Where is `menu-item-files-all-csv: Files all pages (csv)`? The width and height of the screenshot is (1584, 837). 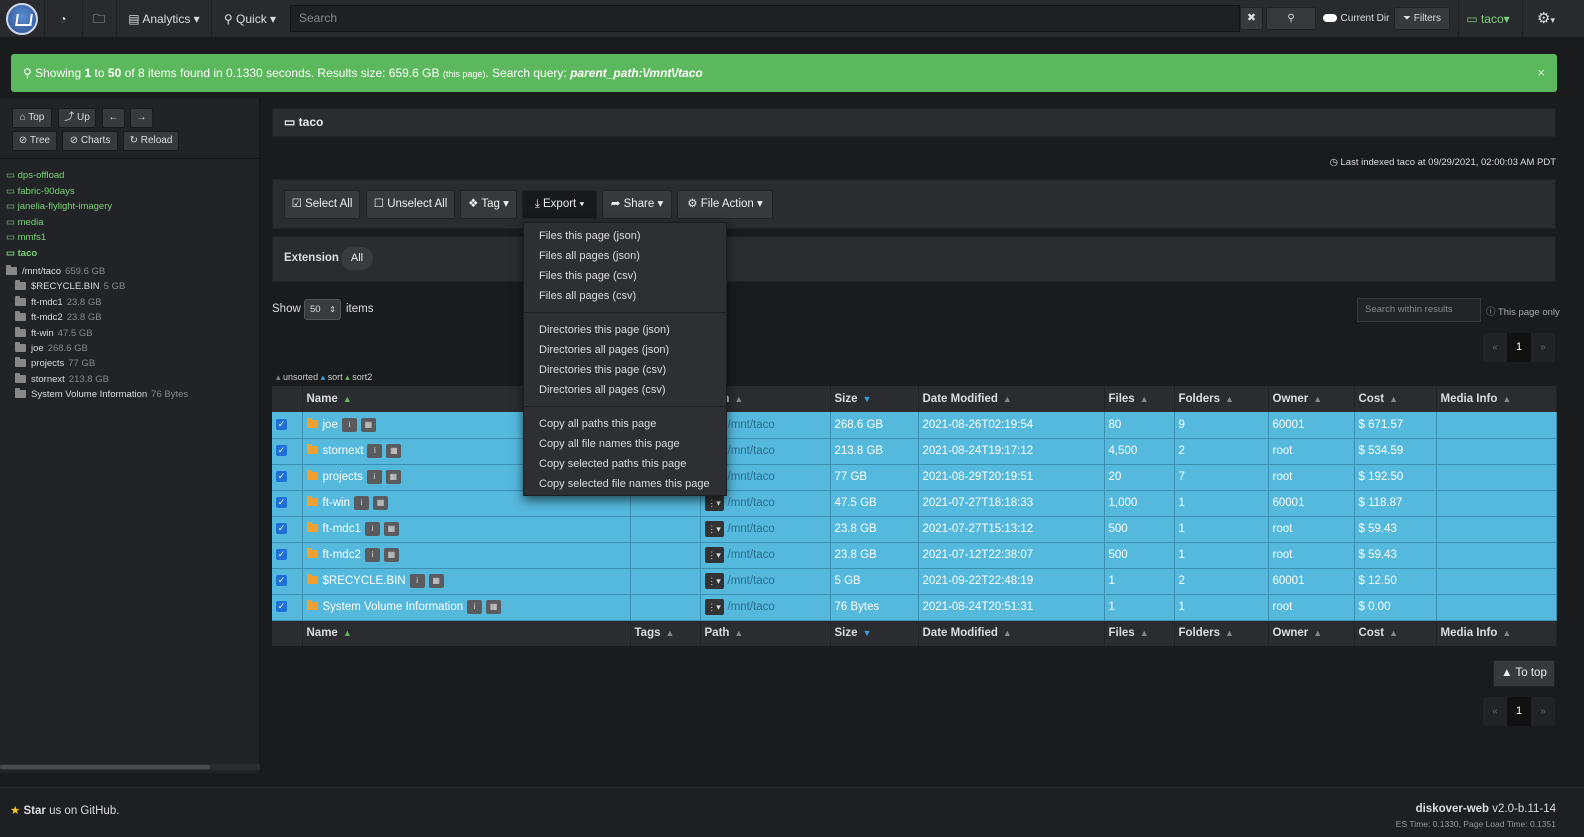 menu-item-files-all-csv: Files all pages (csv) is located at coordinates (588, 296).